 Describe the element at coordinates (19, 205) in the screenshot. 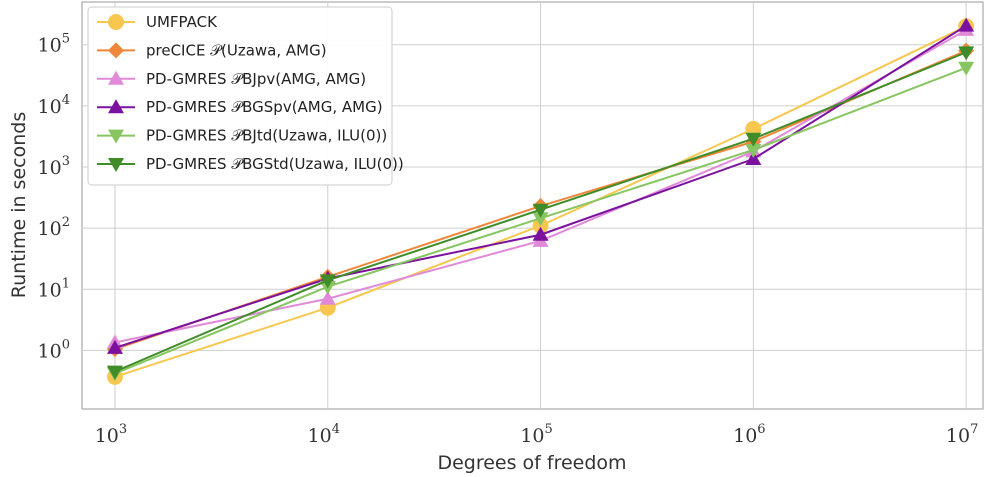

I see `y-axis-label: Runtime in seconds` at that location.